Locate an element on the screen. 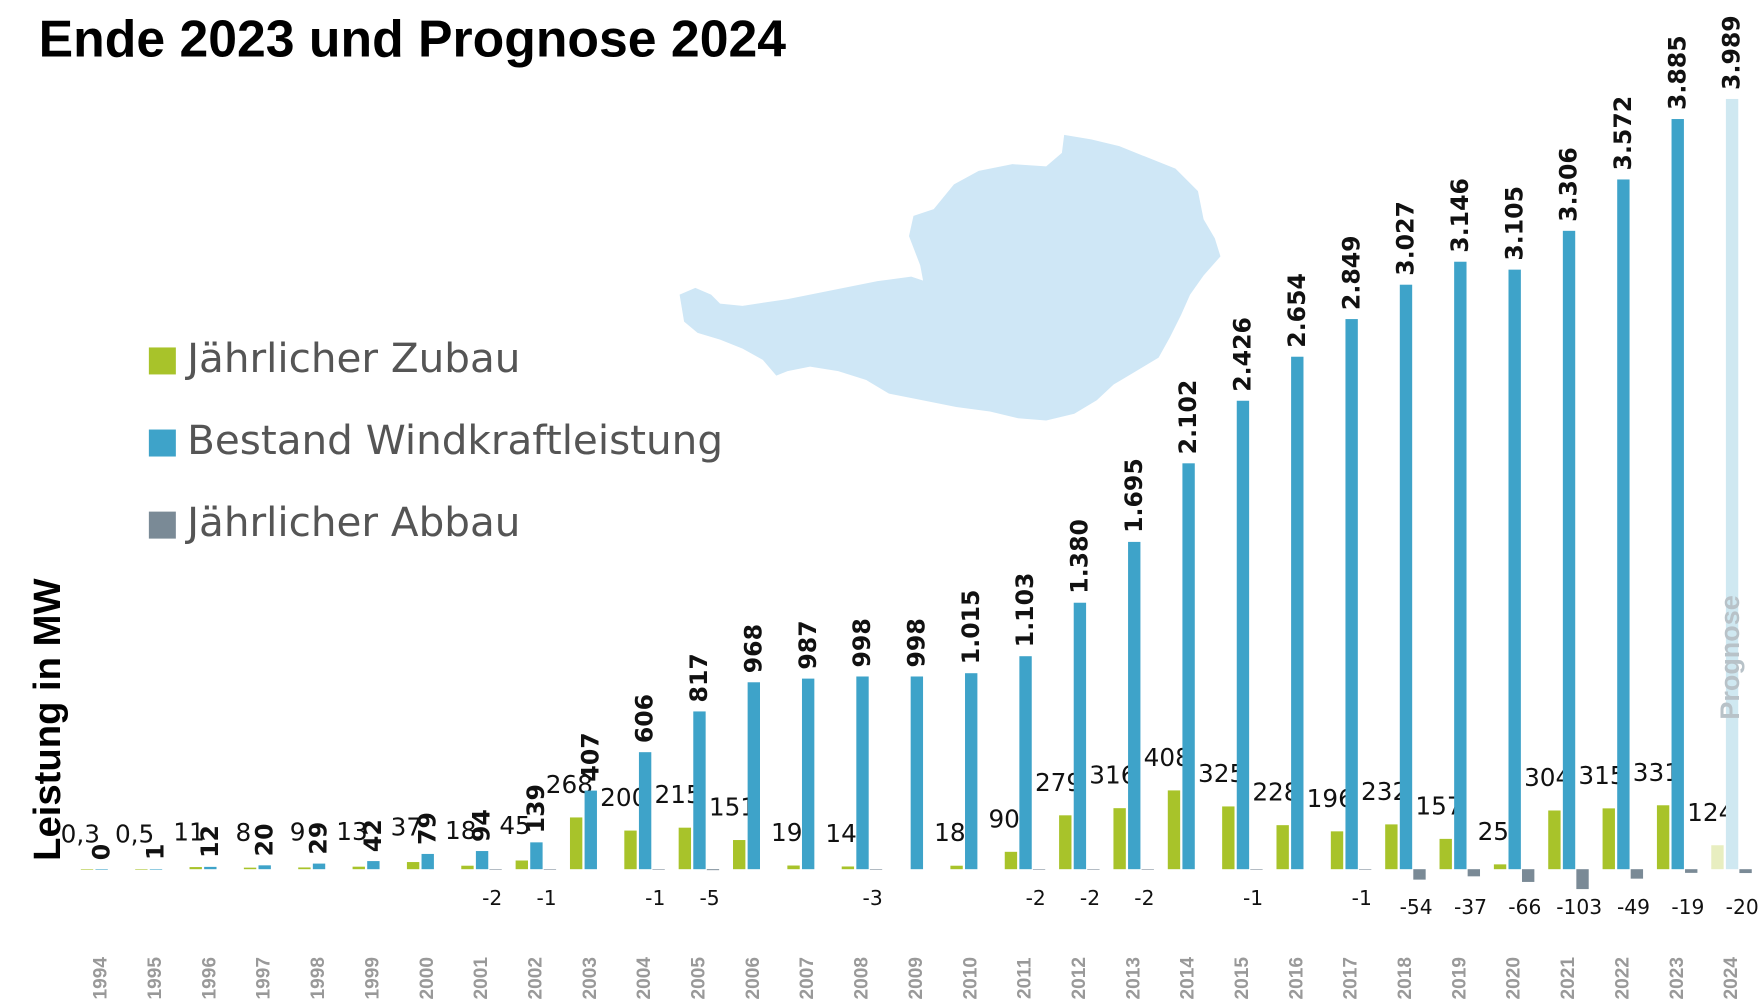  value-label: 19 is located at coordinates (786, 832).